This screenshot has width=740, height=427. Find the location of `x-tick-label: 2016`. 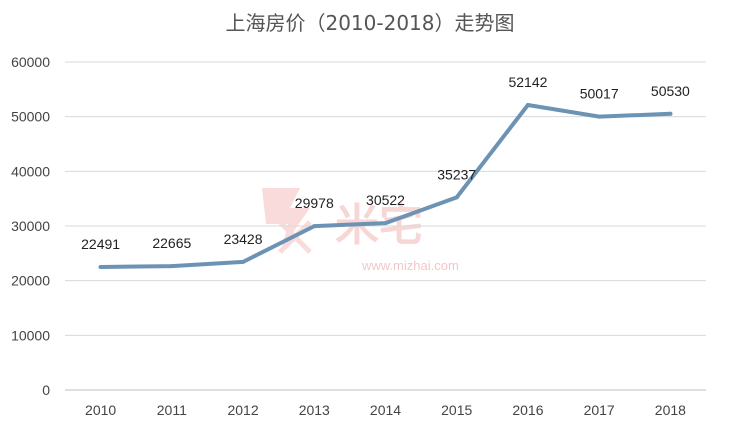

x-tick-label: 2016 is located at coordinates (527, 410).